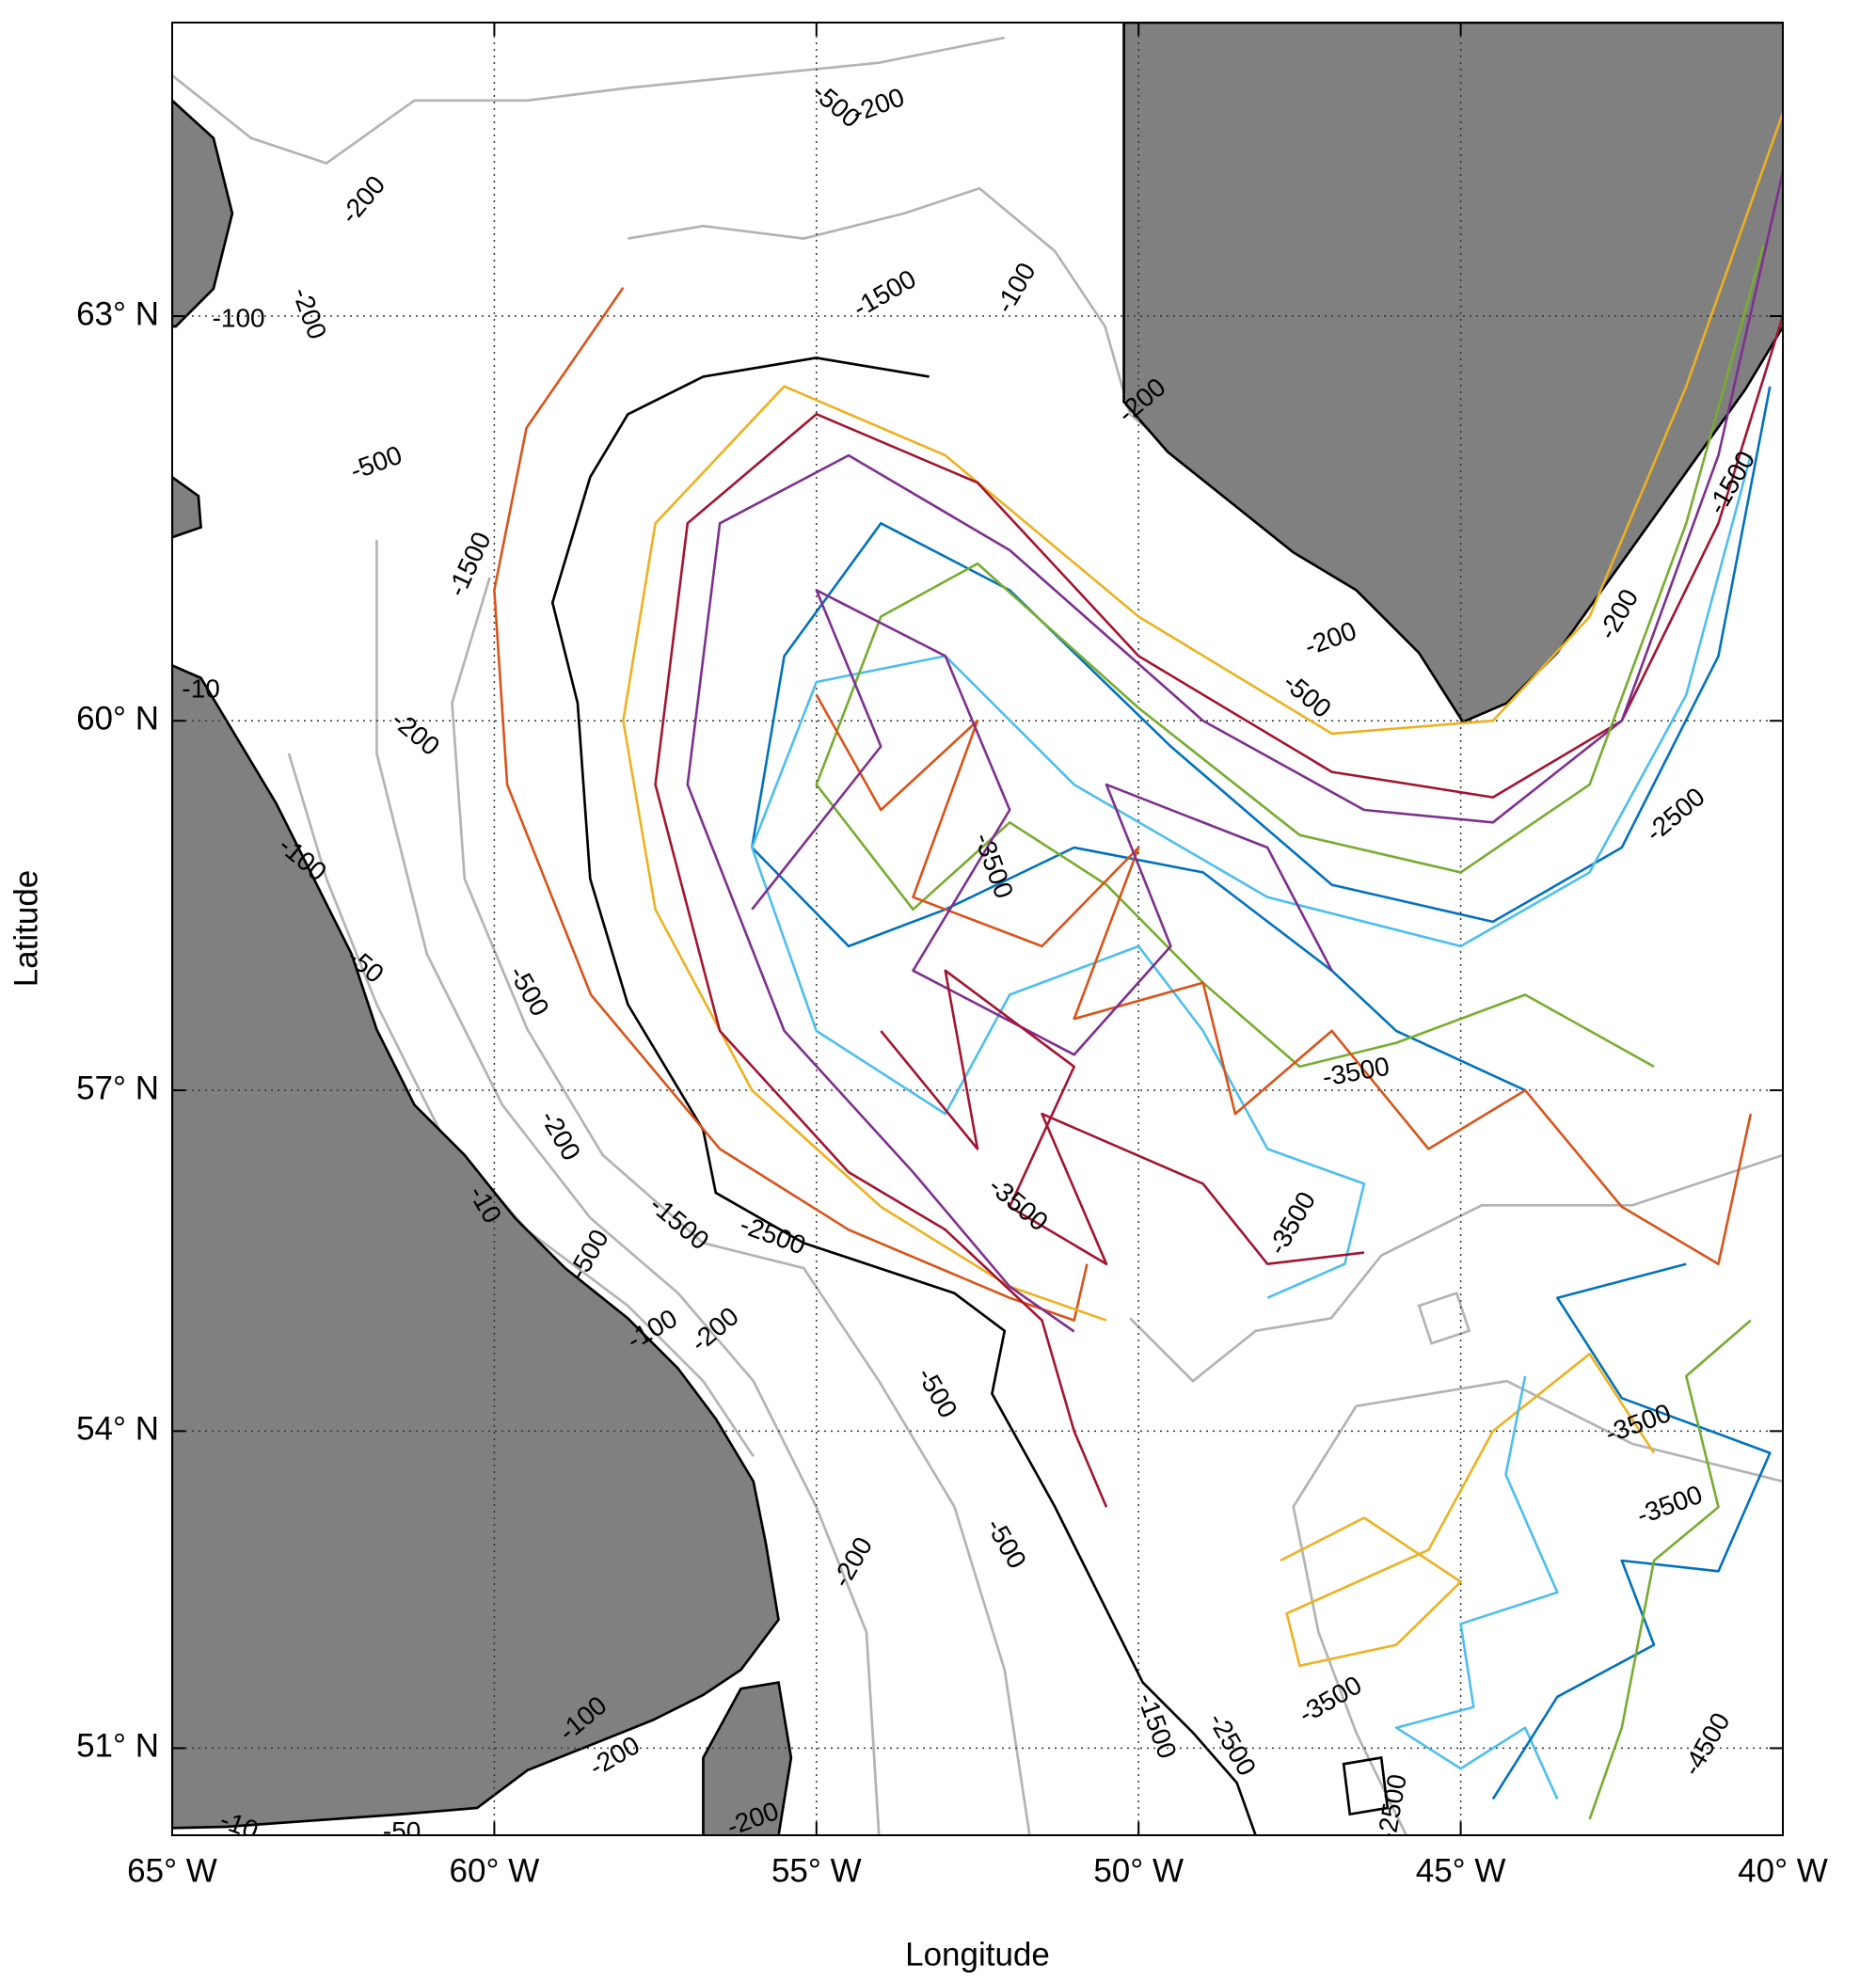 The height and width of the screenshot is (1982, 1876). I want to click on x-tick-label: 40° W, so click(1783, 1871).